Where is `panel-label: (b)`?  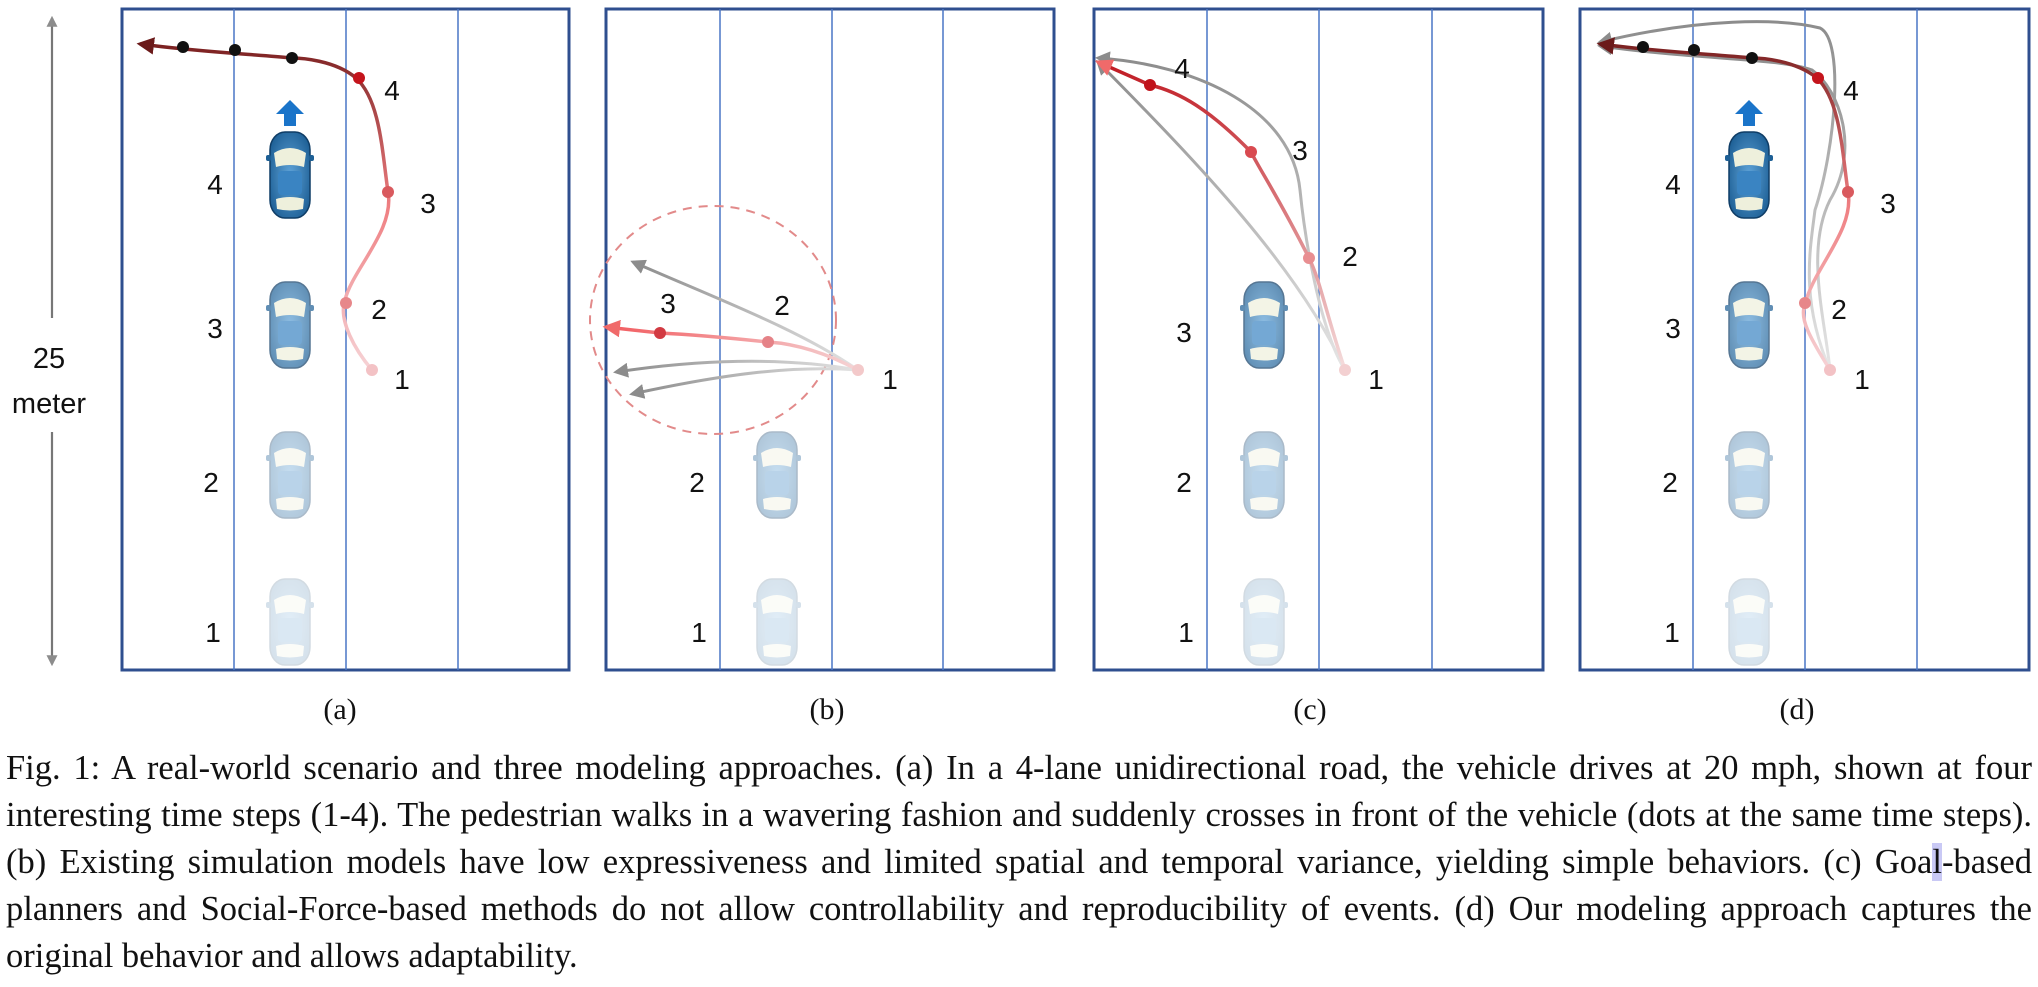
panel-label: (b) is located at coordinates (827, 709).